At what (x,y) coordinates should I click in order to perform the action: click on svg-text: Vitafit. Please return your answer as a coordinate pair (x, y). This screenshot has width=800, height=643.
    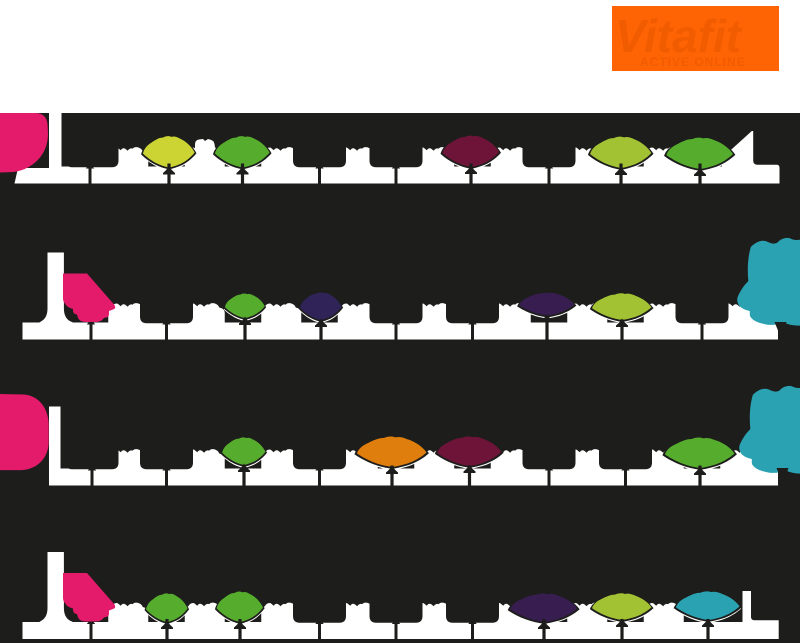
    Looking at the image, I should click on (679, 36).